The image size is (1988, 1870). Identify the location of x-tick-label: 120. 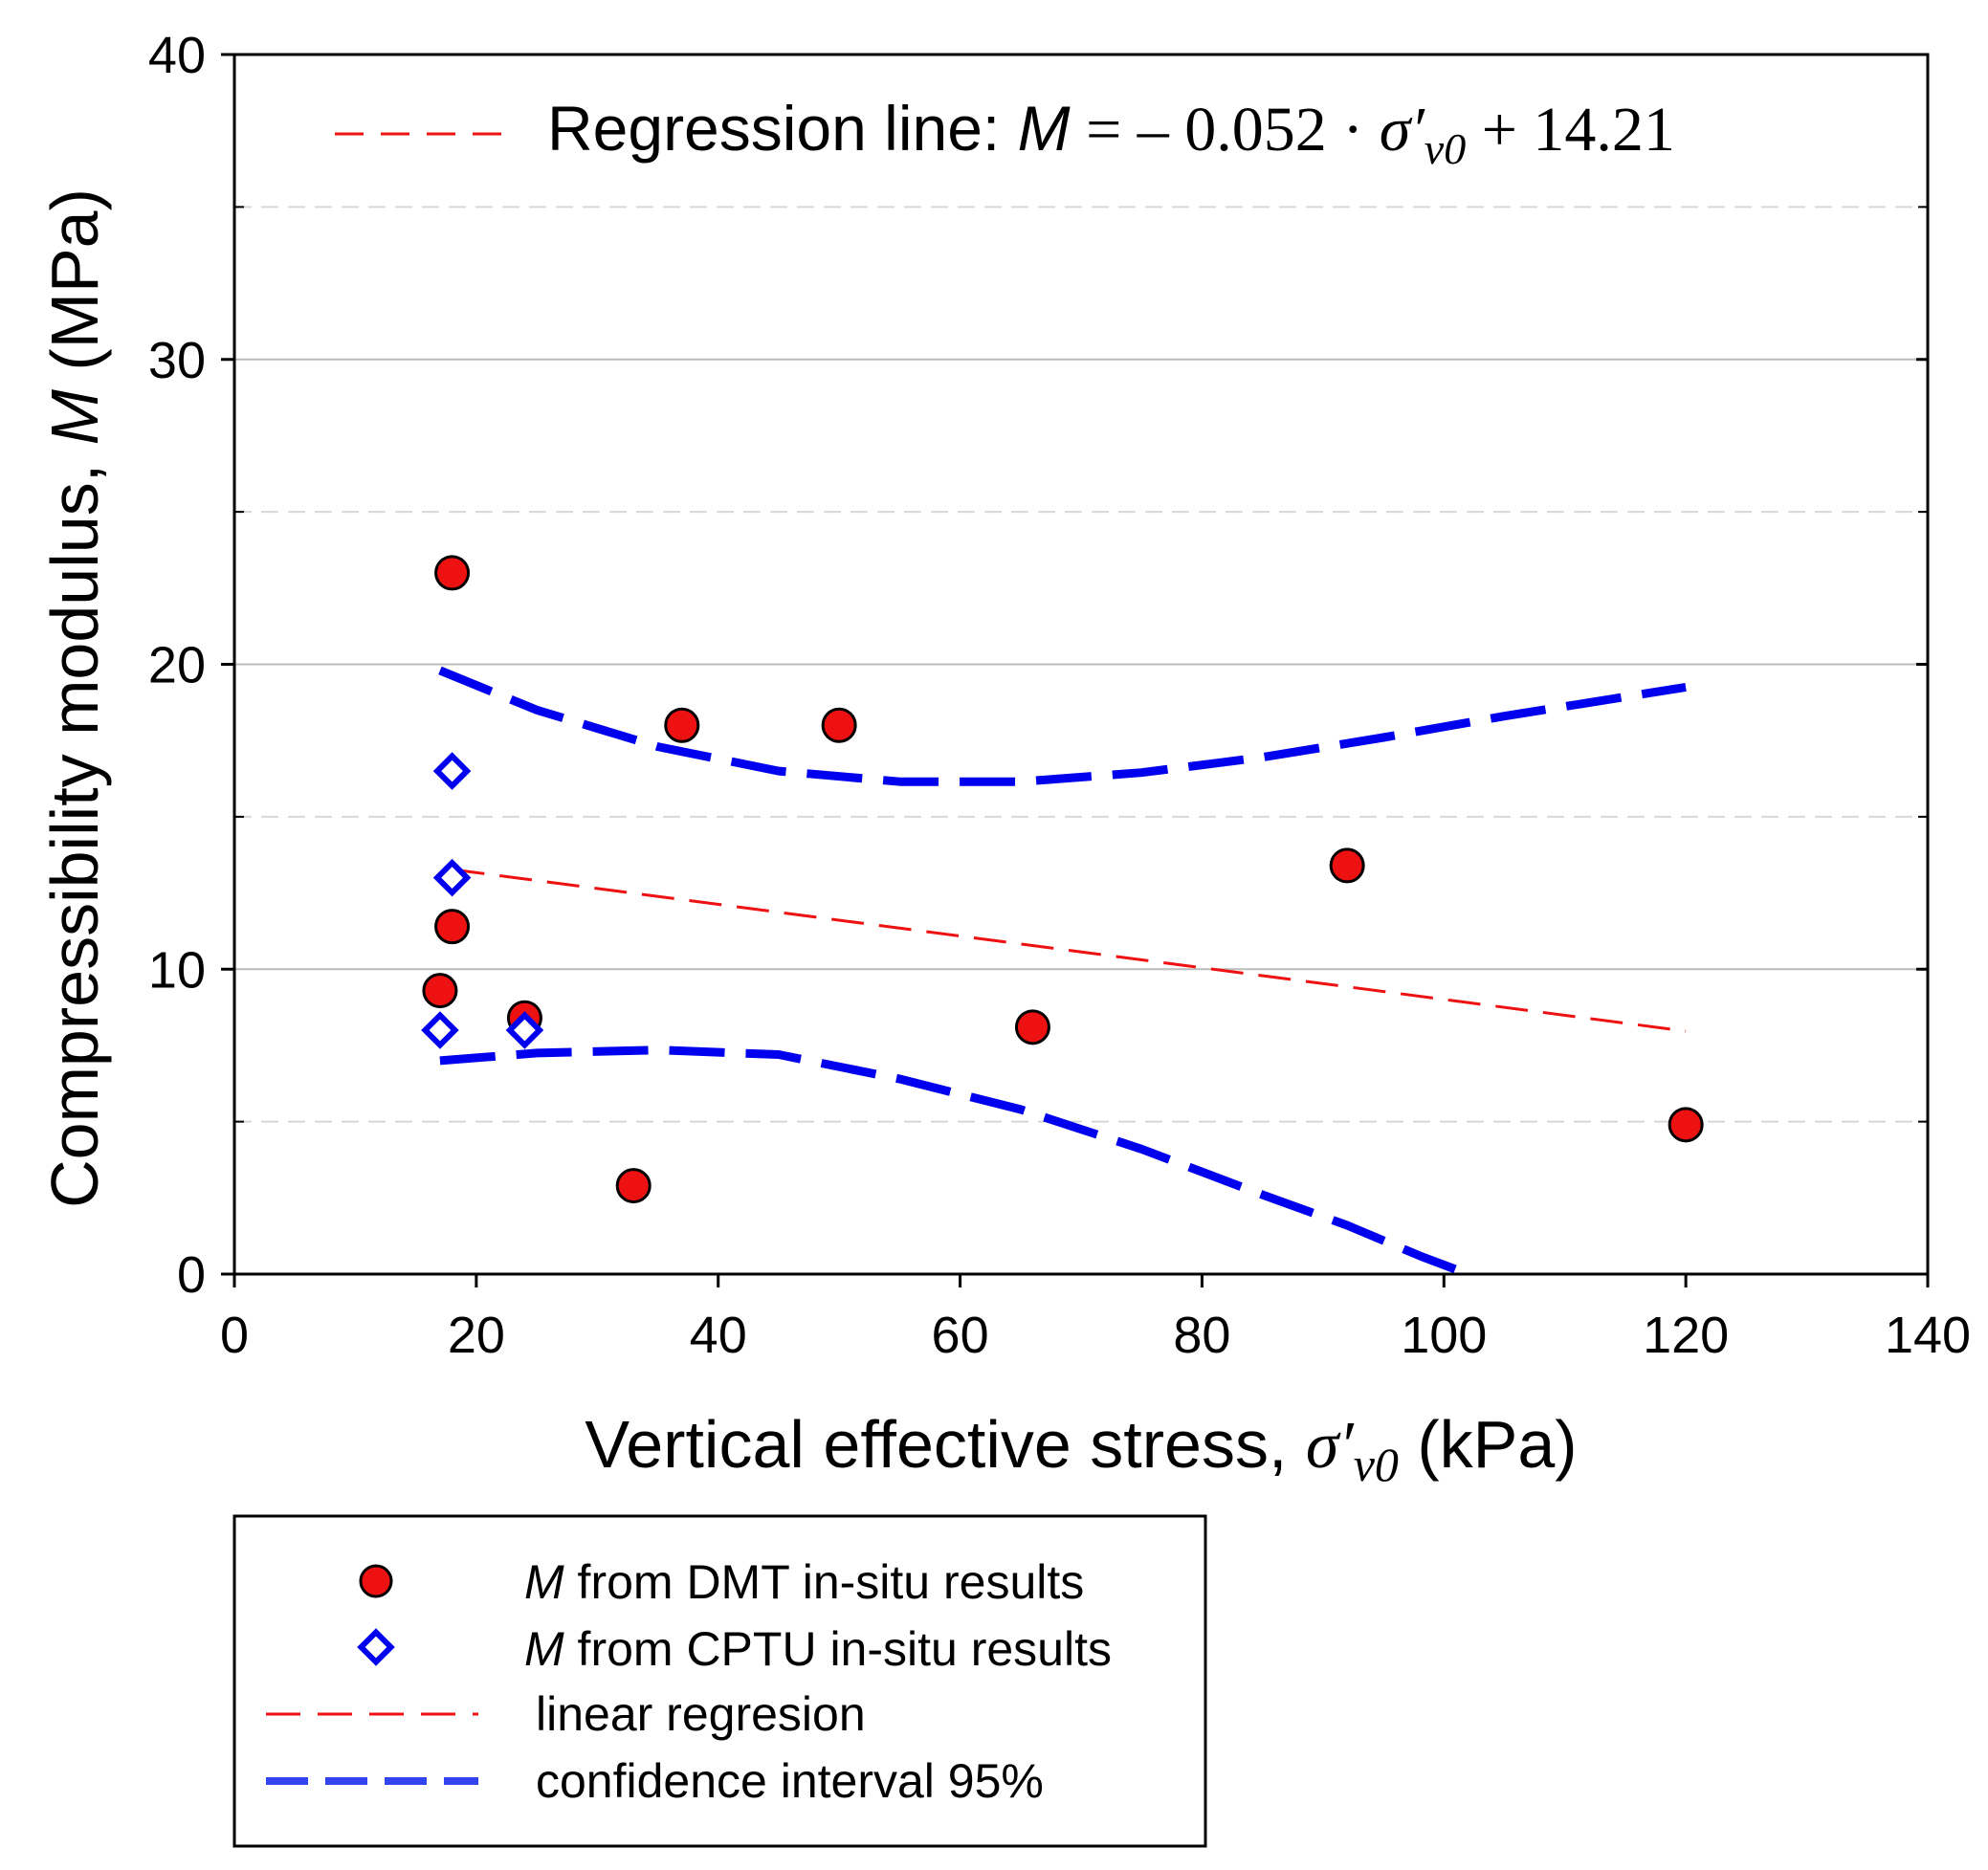
(1686, 1335).